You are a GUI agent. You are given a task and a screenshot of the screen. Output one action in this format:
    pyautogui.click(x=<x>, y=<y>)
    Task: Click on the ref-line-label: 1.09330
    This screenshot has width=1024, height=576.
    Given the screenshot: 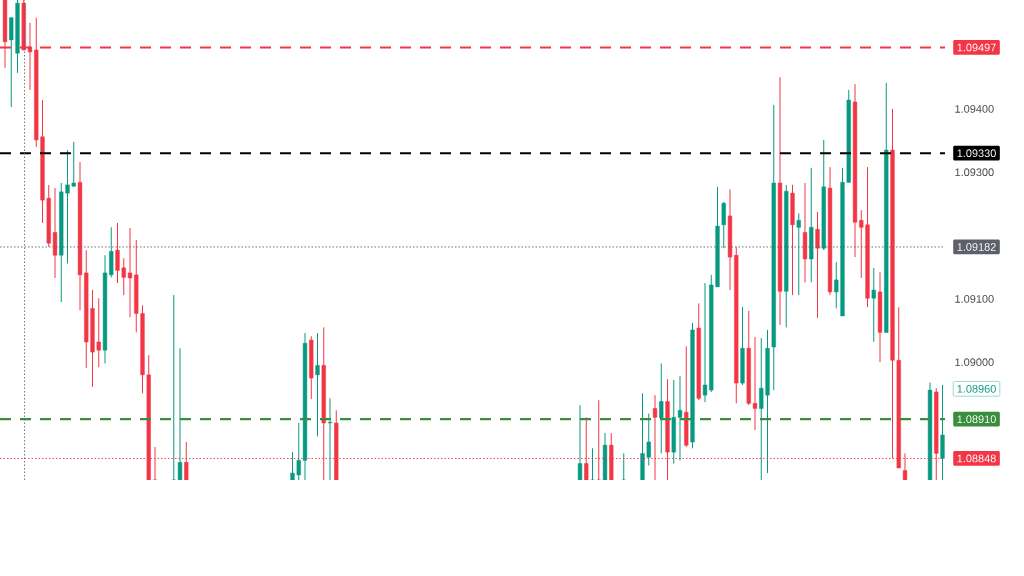 What is the action you would take?
    pyautogui.click(x=976, y=153)
    